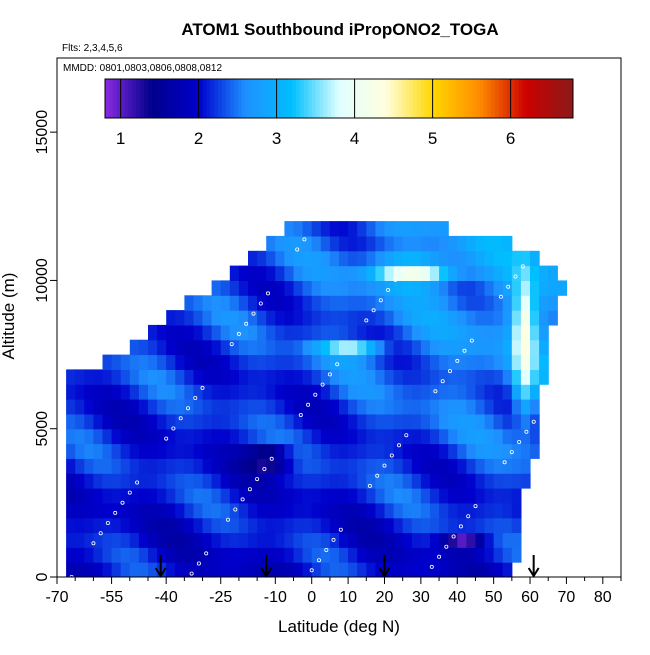 This screenshot has height=655, width=650. What do you see at coordinates (348, 597) in the screenshot?
I see `x-tick-label: 10` at bounding box center [348, 597].